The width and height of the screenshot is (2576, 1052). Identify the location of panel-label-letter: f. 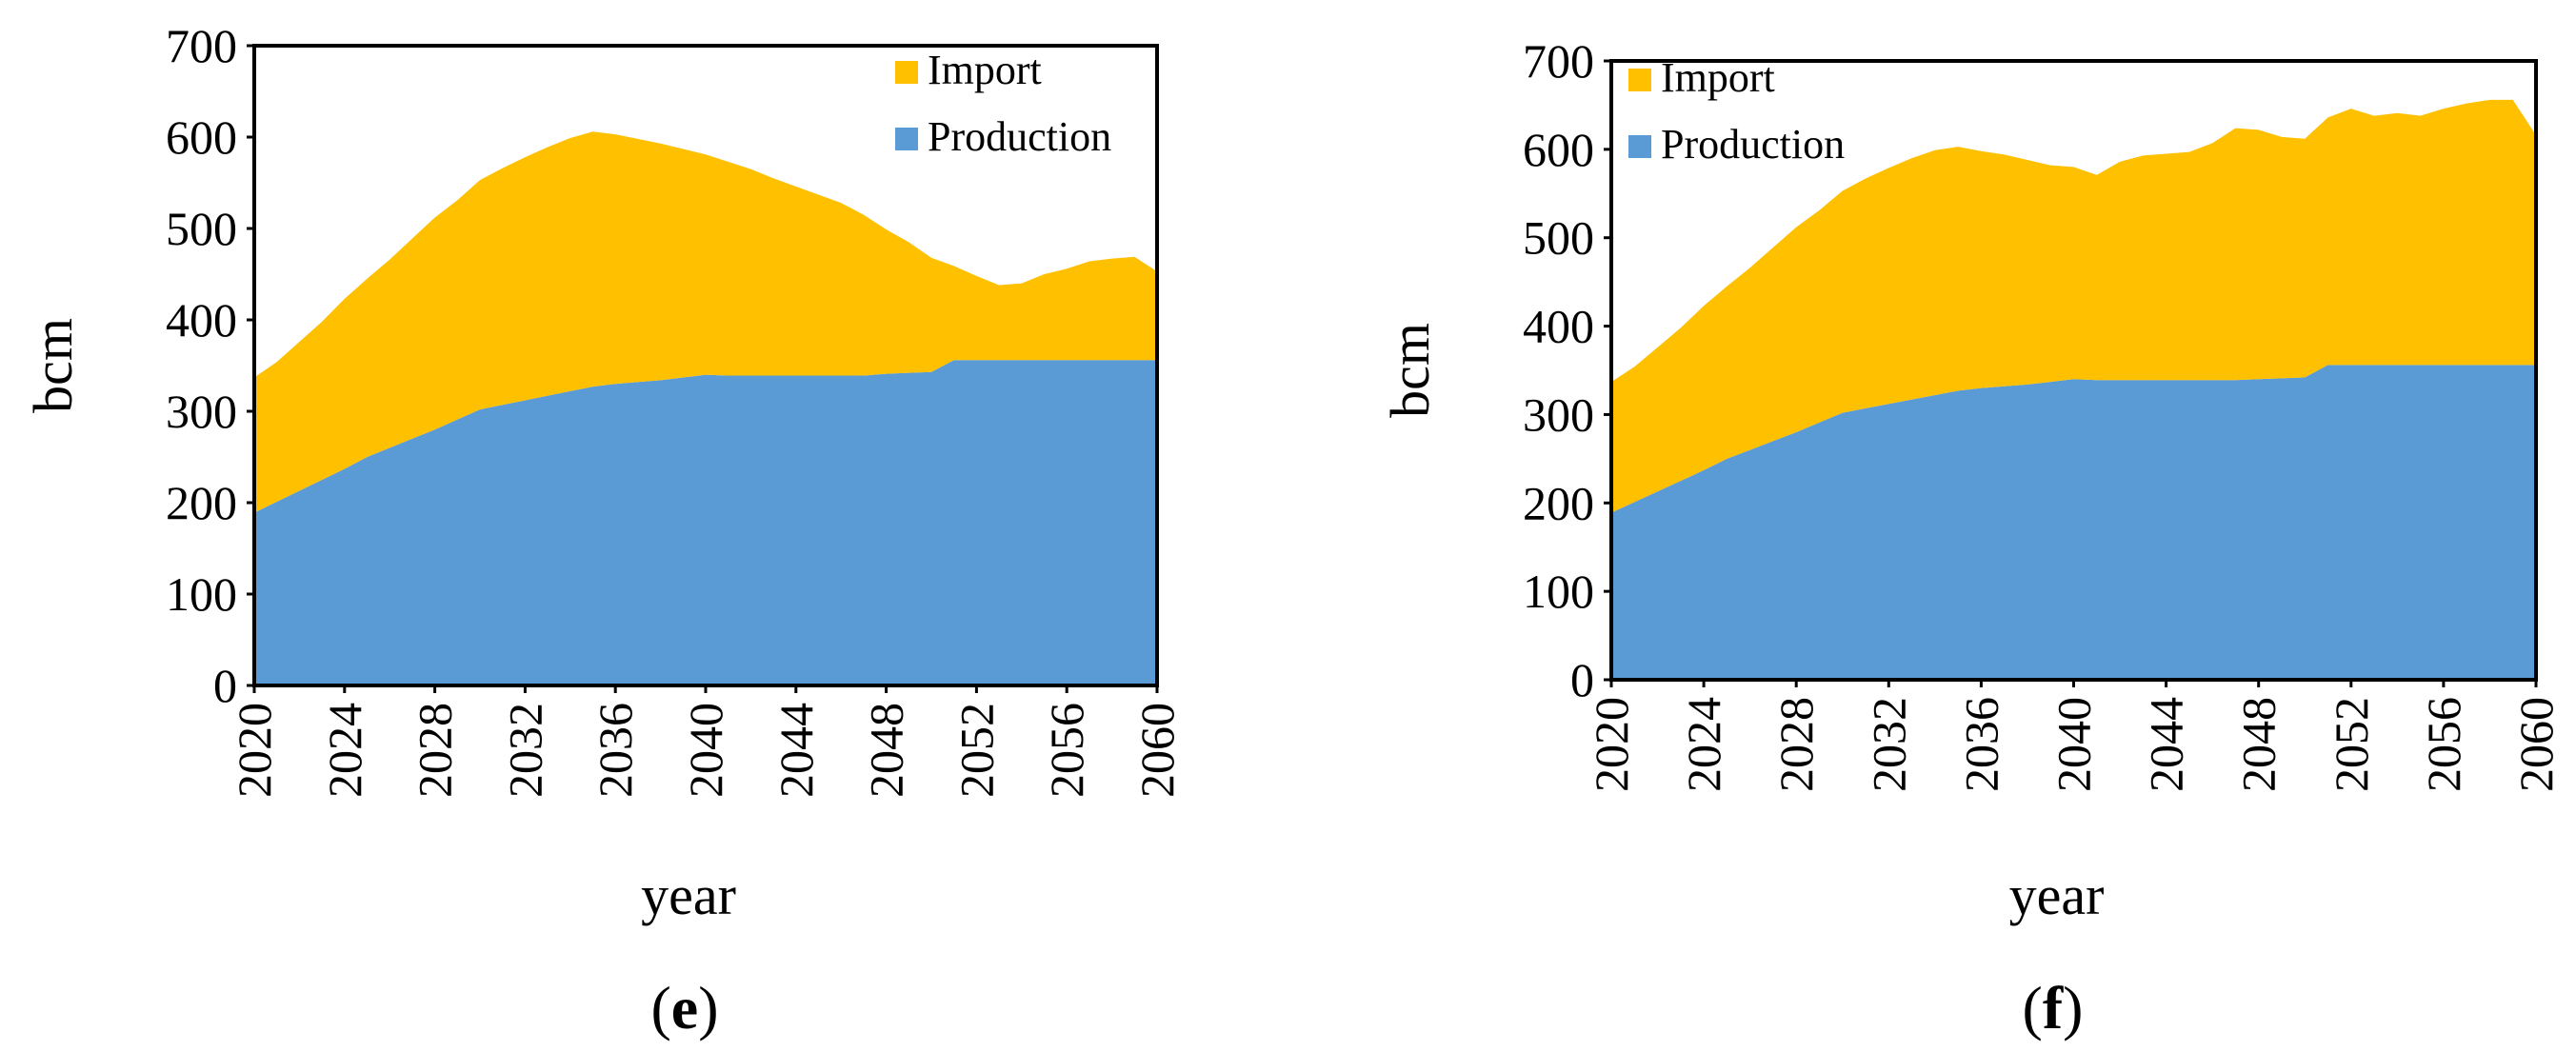
(2054, 1008).